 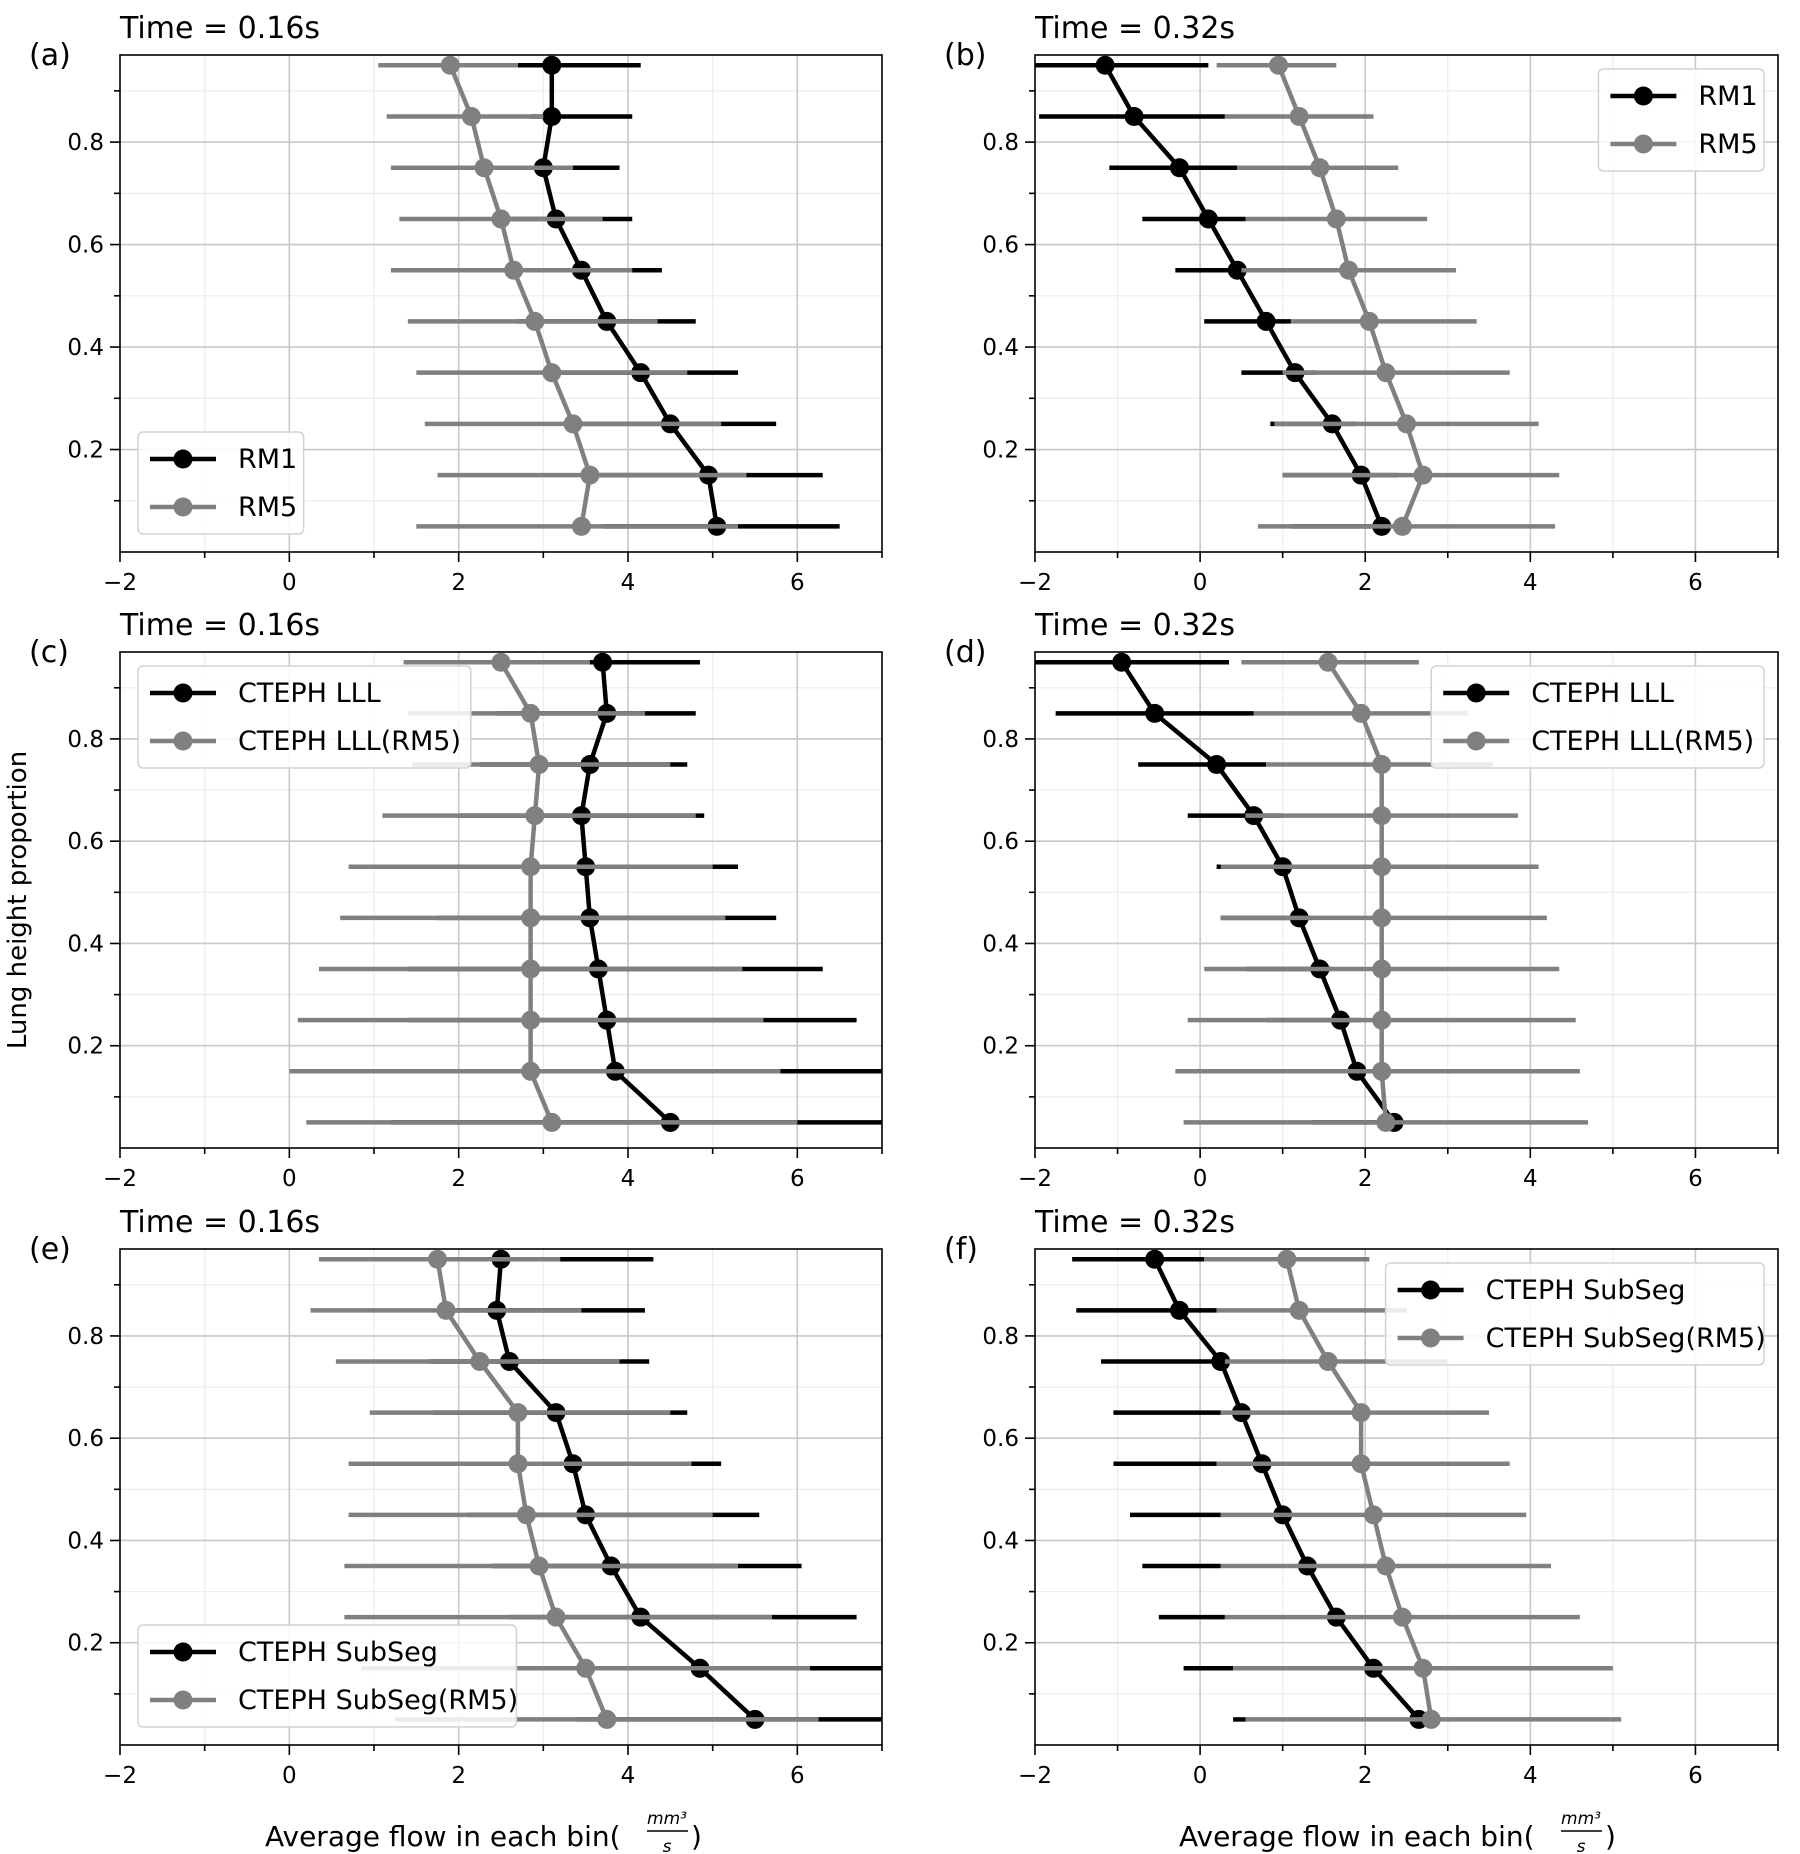 I want to click on panel-label: (a), so click(x=50, y=55).